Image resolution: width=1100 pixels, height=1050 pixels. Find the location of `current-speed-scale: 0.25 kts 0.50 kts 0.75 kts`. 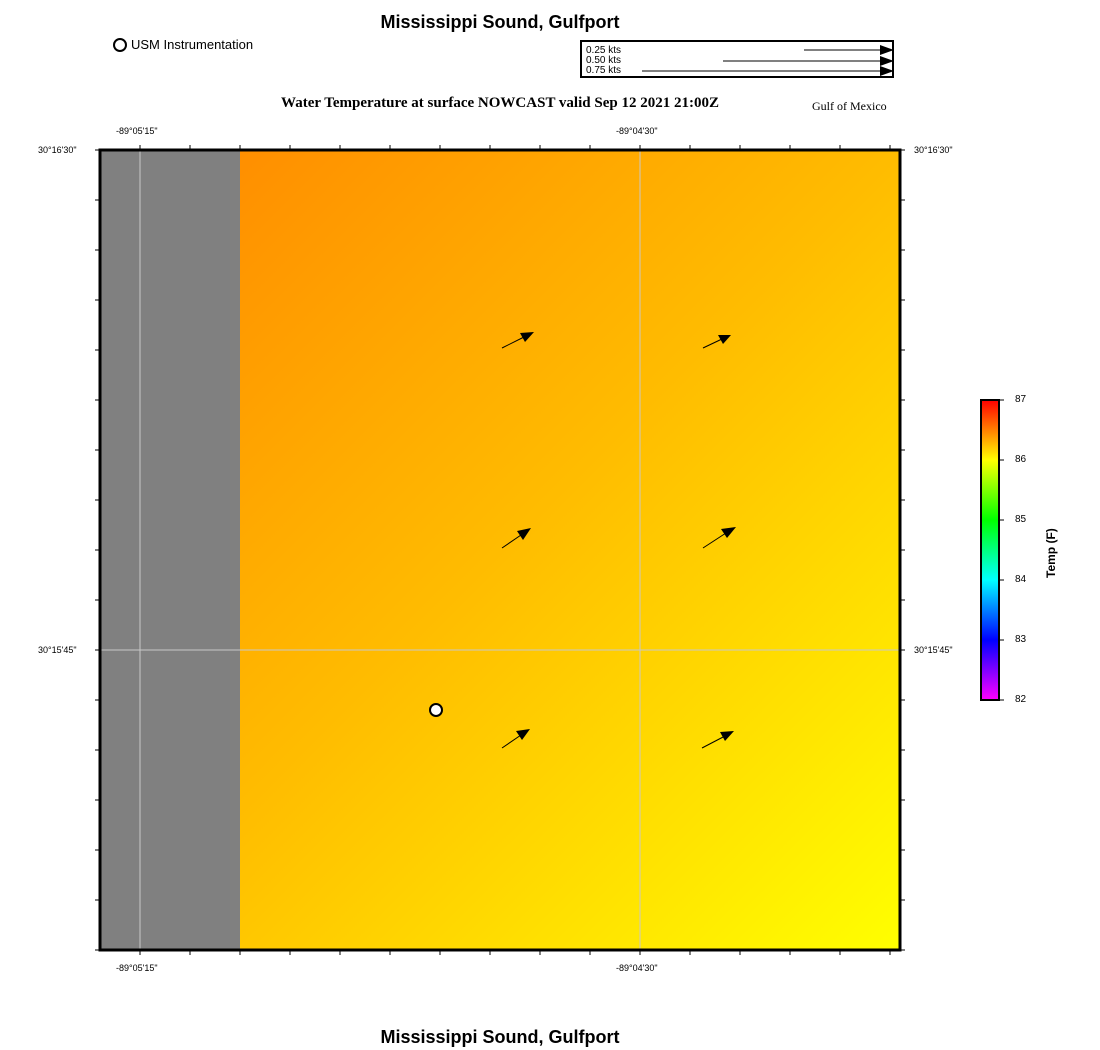

current-speed-scale: 0.25 kts 0.50 kts 0.75 kts is located at coordinates (737, 59).